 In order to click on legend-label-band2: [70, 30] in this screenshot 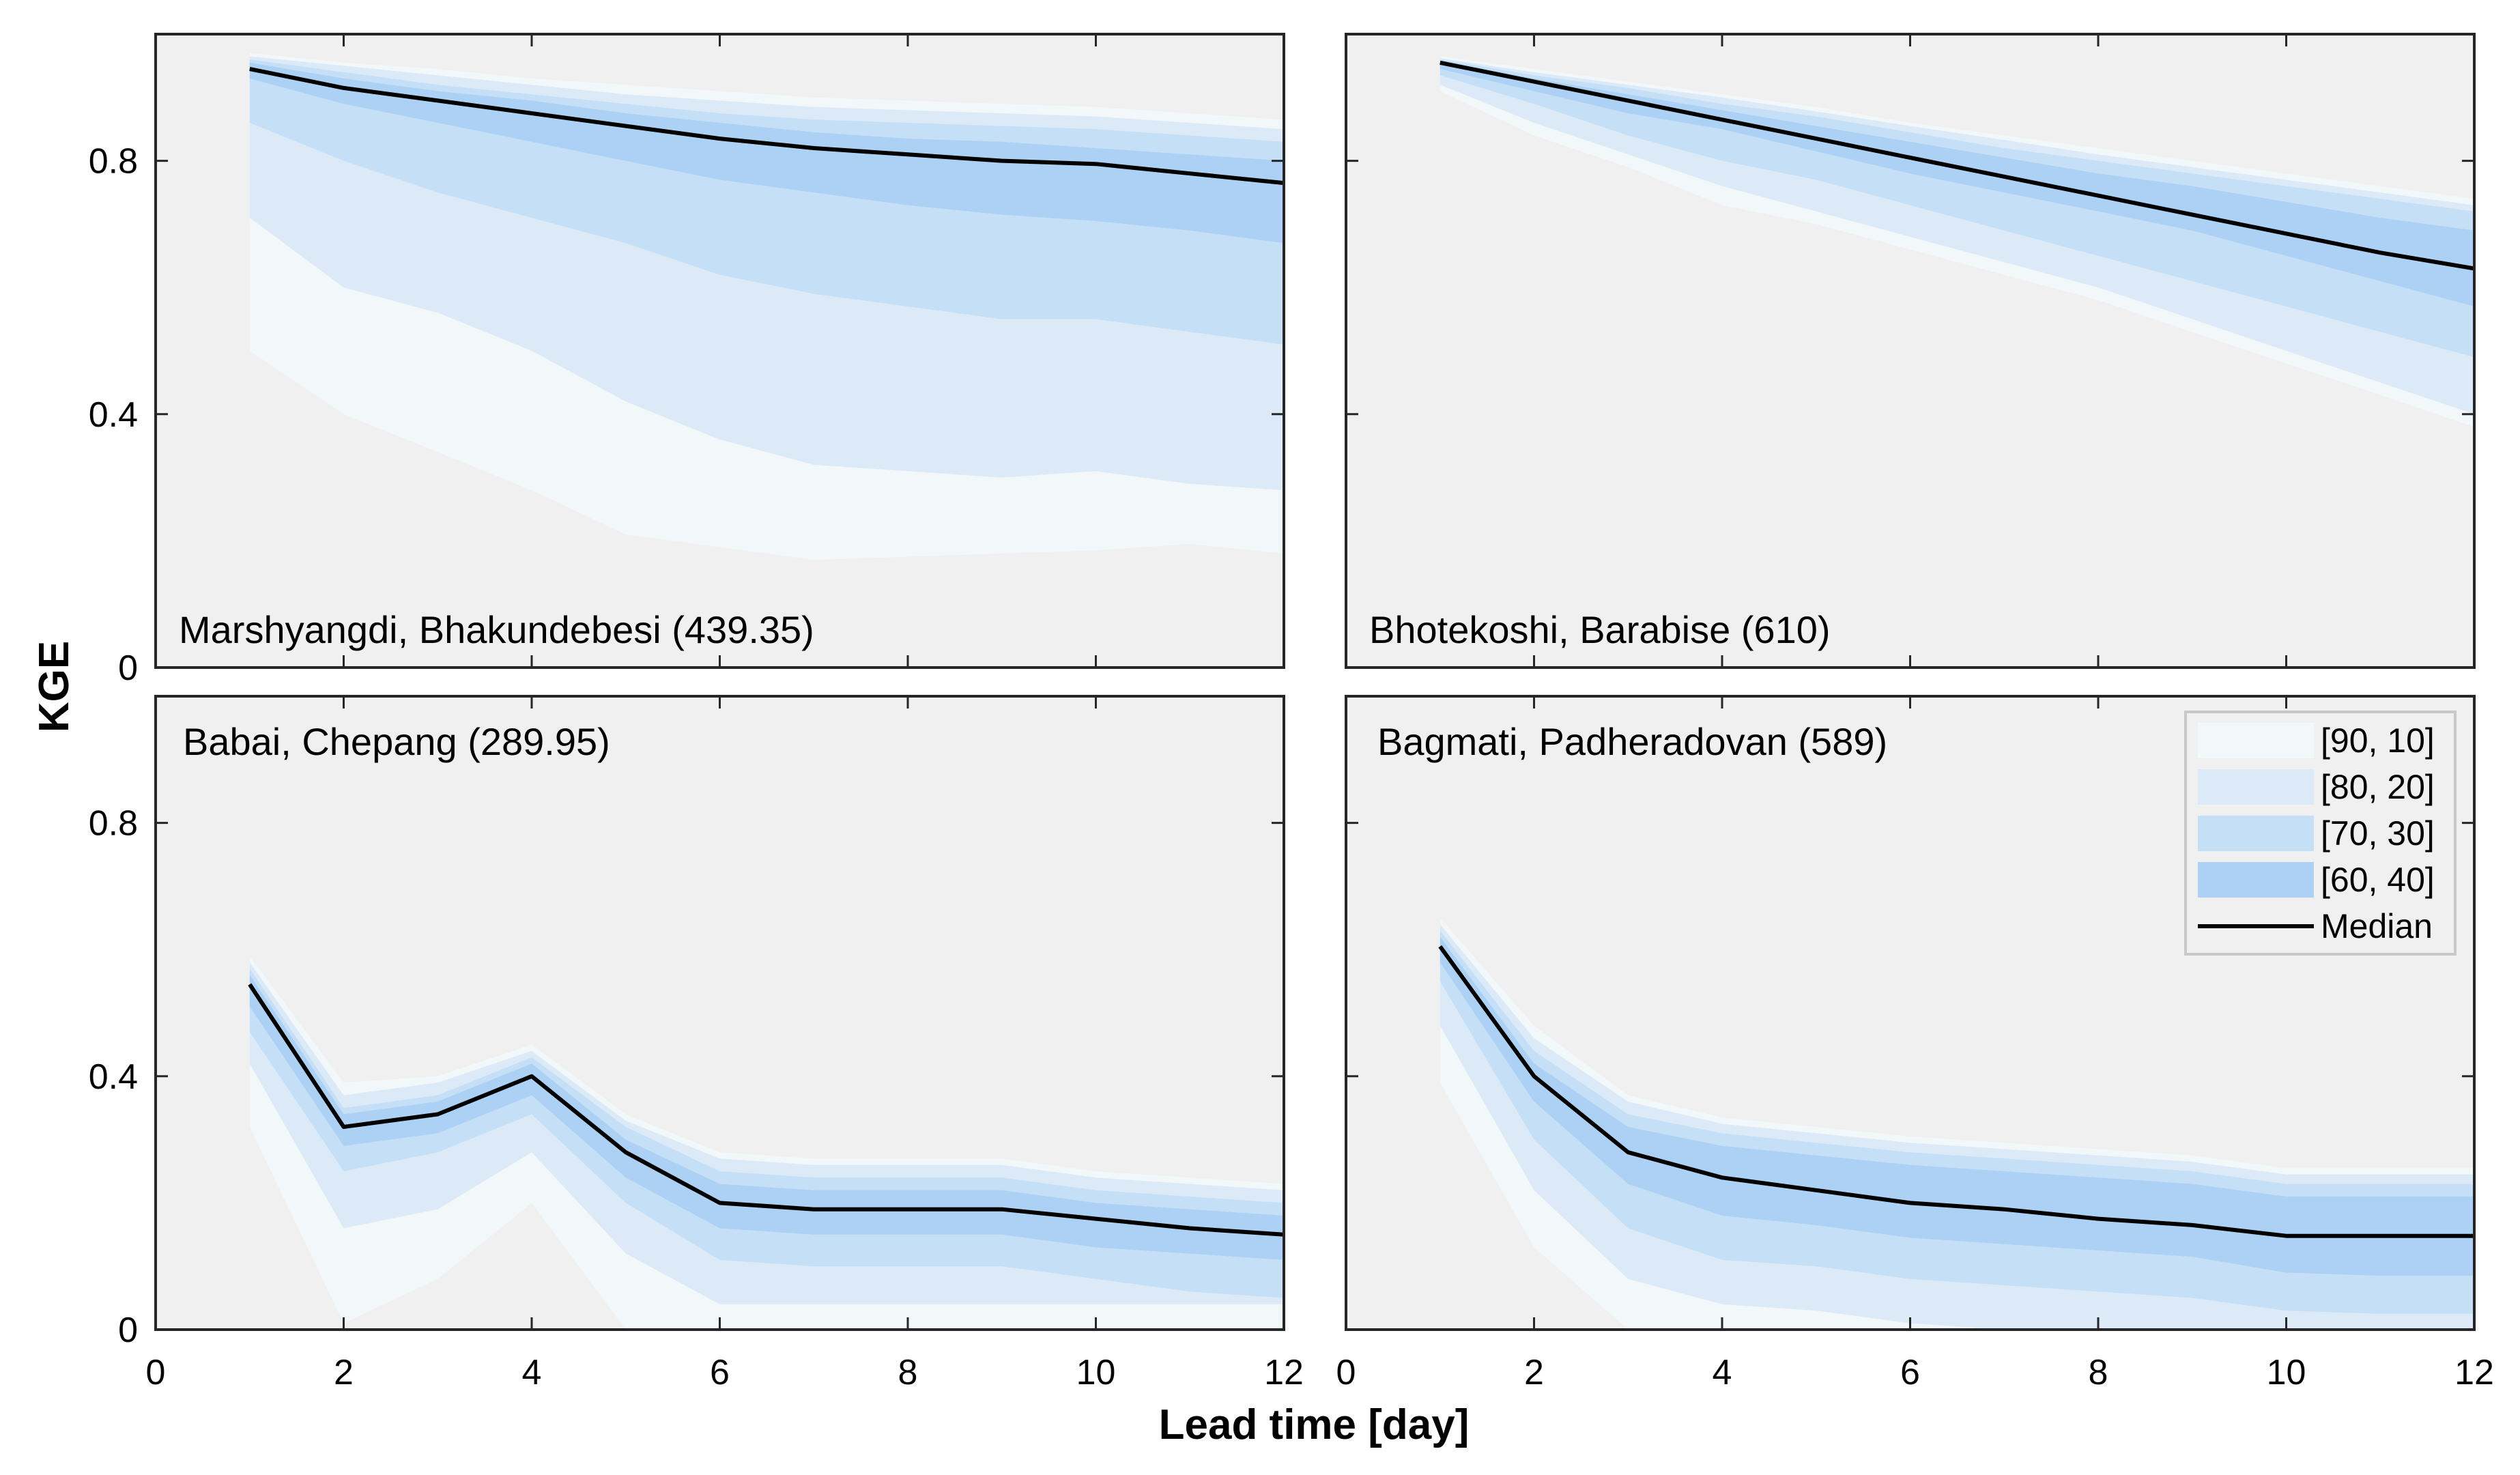, I will do `click(2378, 833)`.